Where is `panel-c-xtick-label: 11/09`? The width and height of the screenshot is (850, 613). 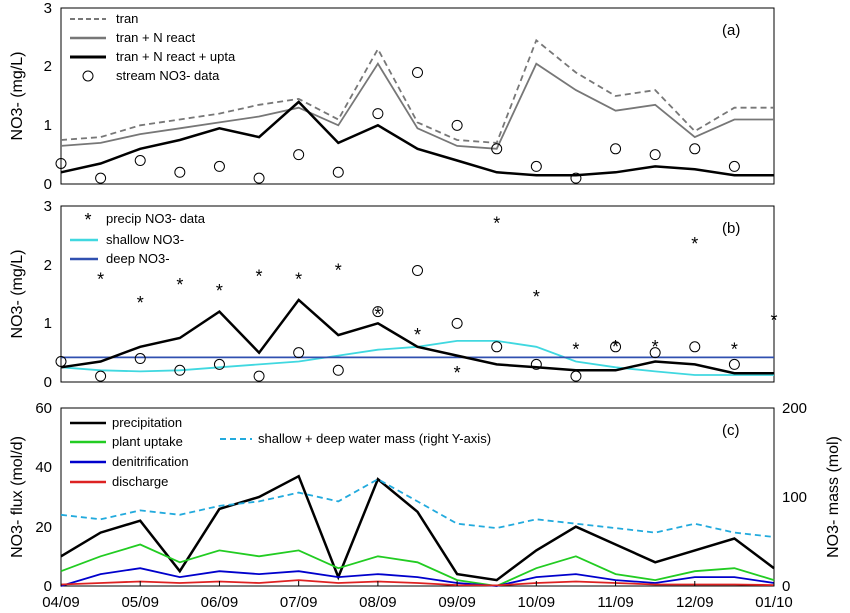 panel-c-xtick-label: 11/09 is located at coordinates (615, 602).